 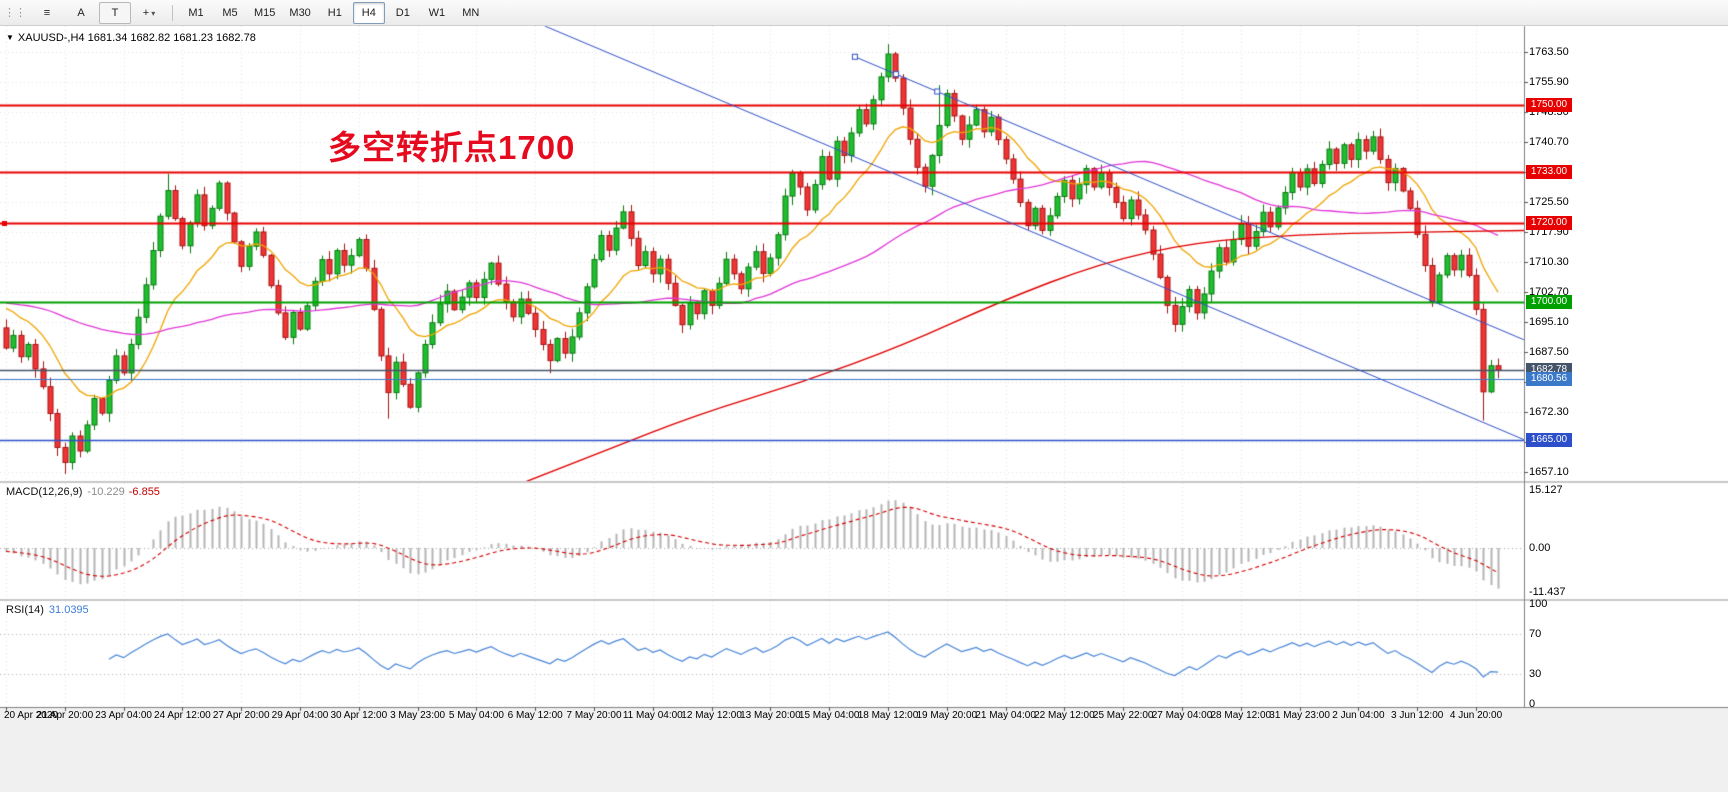 I want to click on rsi-scale-label: 100, so click(x=1538, y=604).